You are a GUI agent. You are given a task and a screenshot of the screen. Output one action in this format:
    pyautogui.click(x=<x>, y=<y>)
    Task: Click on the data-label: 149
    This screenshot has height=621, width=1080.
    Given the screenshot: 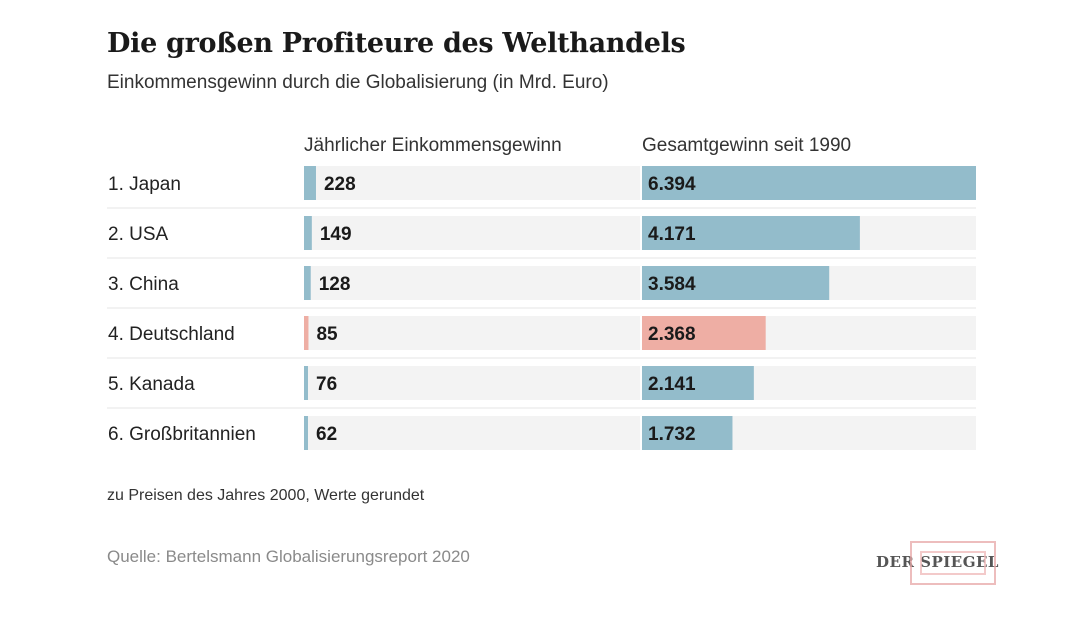 What is the action you would take?
    pyautogui.click(x=336, y=234)
    